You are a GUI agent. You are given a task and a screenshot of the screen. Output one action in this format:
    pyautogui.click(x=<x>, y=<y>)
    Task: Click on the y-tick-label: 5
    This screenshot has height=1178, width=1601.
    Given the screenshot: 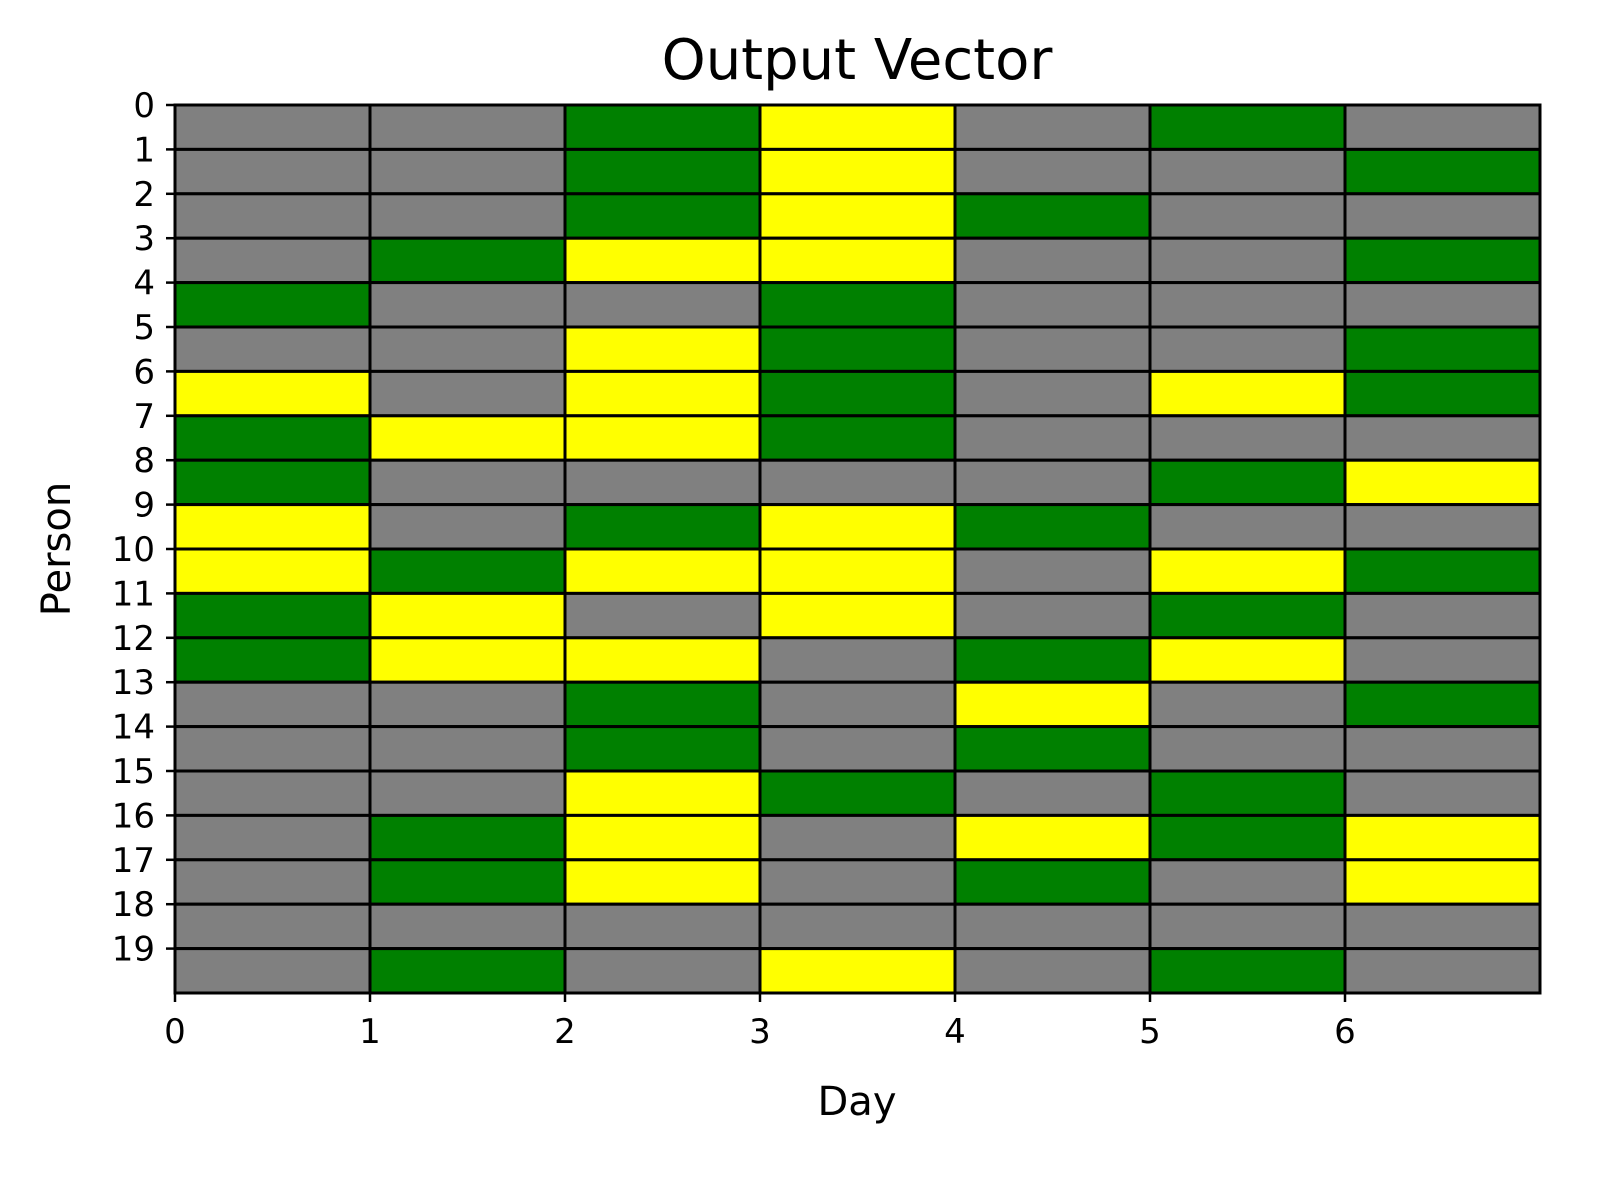 What is the action you would take?
    pyautogui.click(x=144, y=328)
    